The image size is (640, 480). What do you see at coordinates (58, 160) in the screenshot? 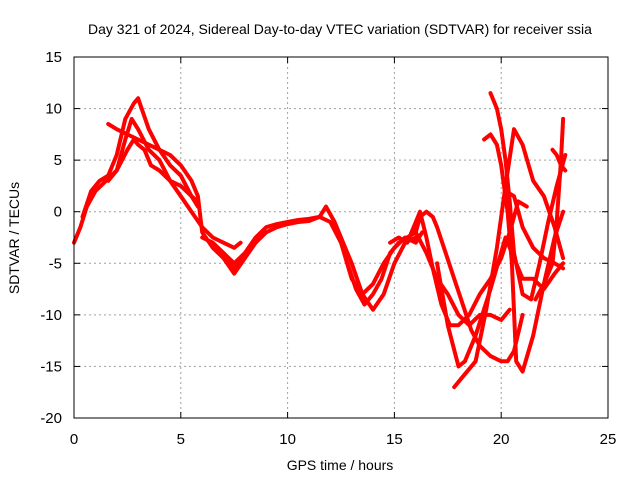
I see `y-tick-label: 5` at bounding box center [58, 160].